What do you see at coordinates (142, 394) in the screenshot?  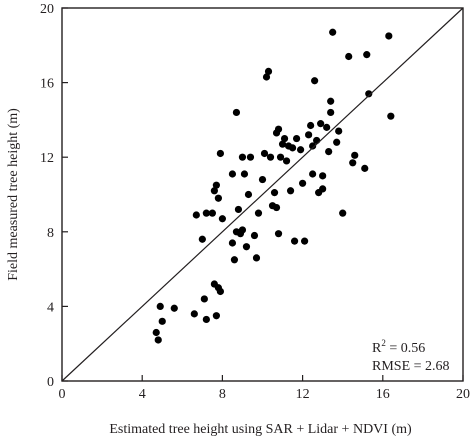 I see `x-tick-label: 4` at bounding box center [142, 394].